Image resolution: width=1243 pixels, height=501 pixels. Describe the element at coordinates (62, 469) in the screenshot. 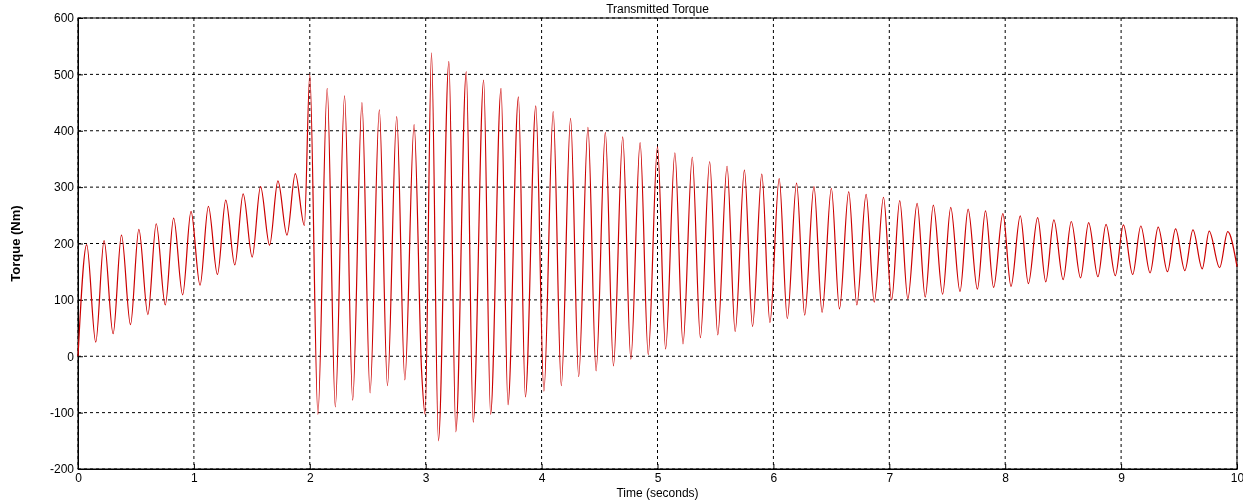

I see `y-tick-label: -200` at that location.